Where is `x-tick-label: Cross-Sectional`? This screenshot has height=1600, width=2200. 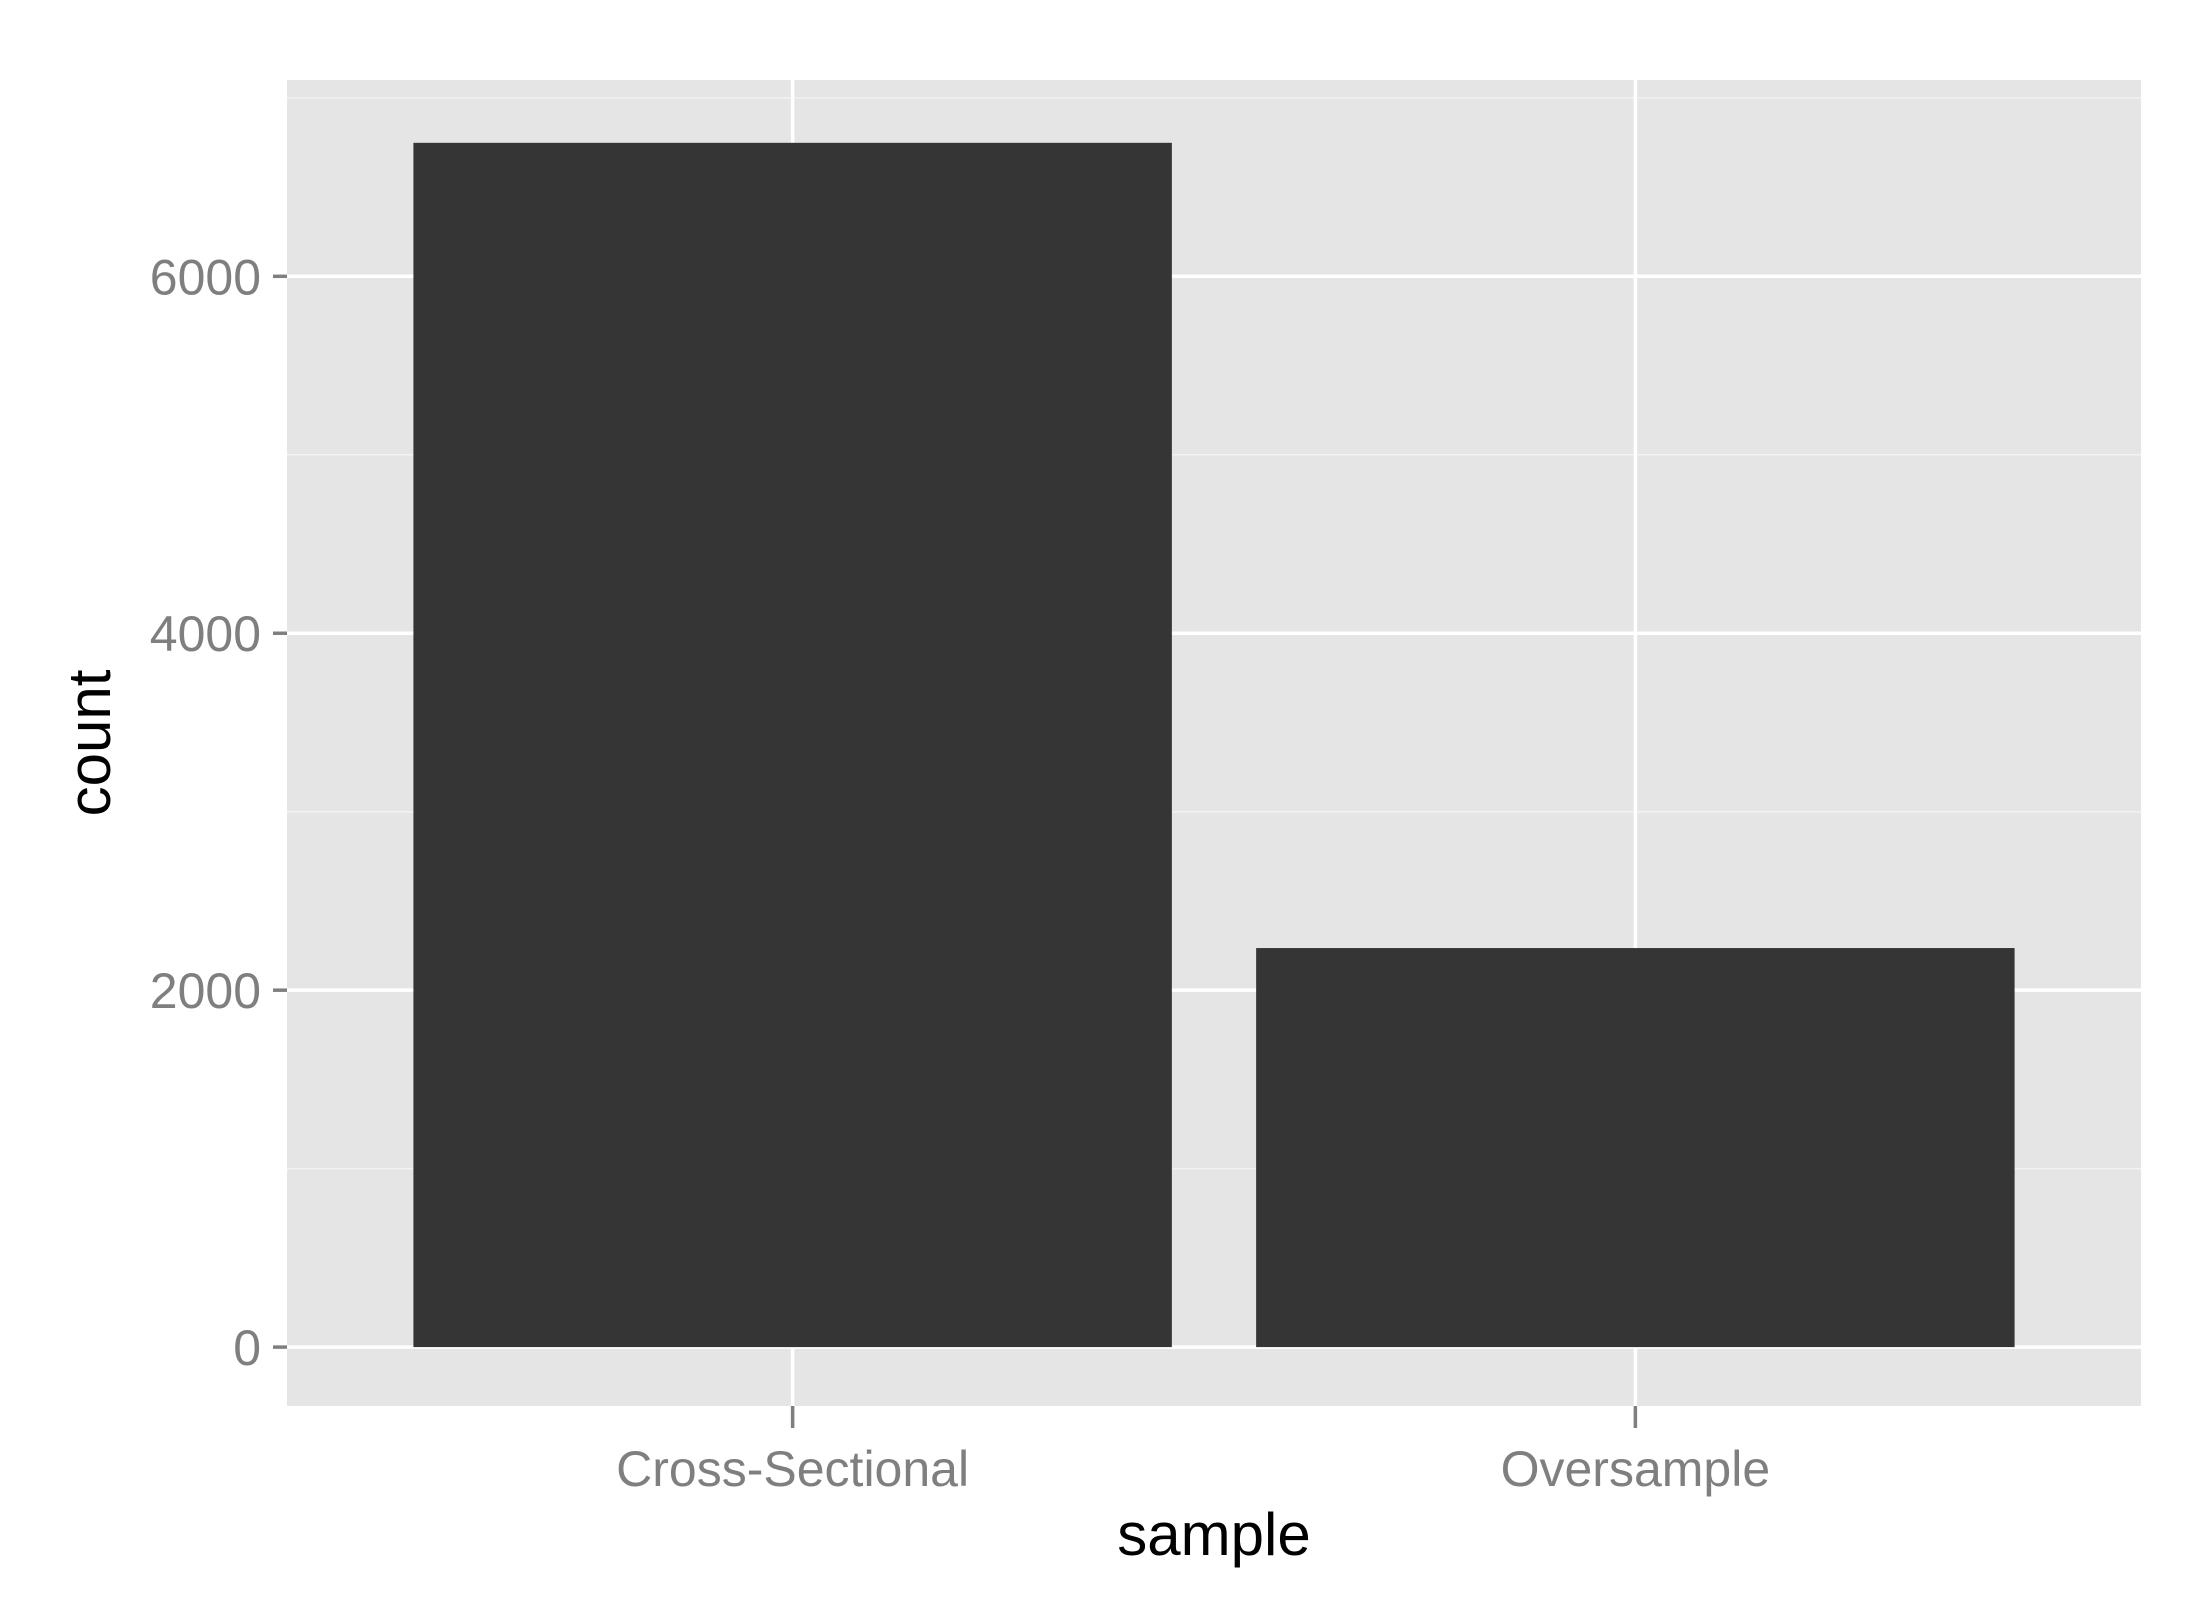
x-tick-label: Cross-Sectional is located at coordinates (792, 1469).